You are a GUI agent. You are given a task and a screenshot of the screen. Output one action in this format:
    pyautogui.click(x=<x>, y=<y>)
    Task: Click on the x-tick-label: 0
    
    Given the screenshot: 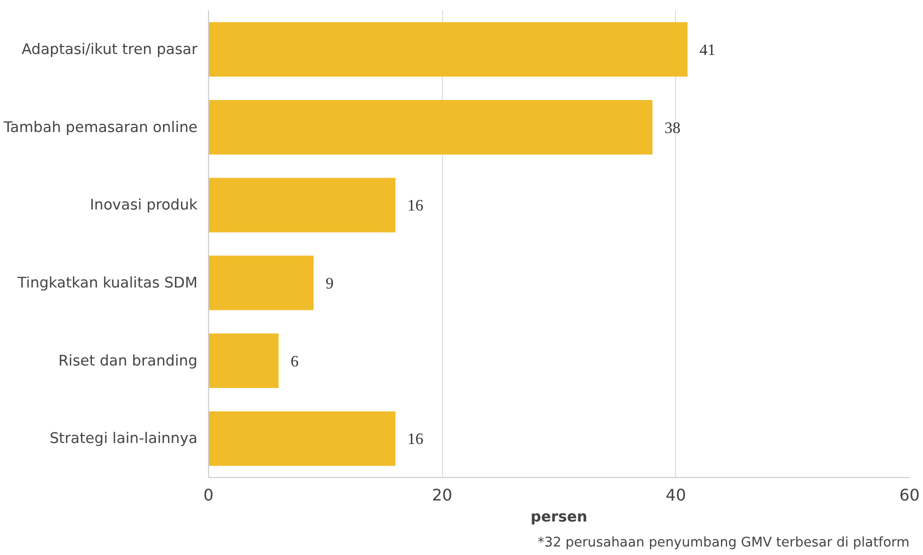 What is the action you would take?
    pyautogui.click(x=208, y=495)
    